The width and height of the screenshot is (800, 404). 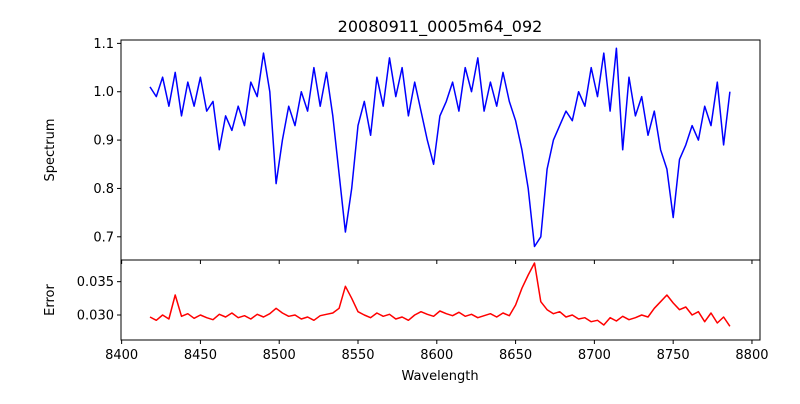 What do you see at coordinates (95, 282) in the screenshot?
I see `error-ytick-label: 0.035` at bounding box center [95, 282].